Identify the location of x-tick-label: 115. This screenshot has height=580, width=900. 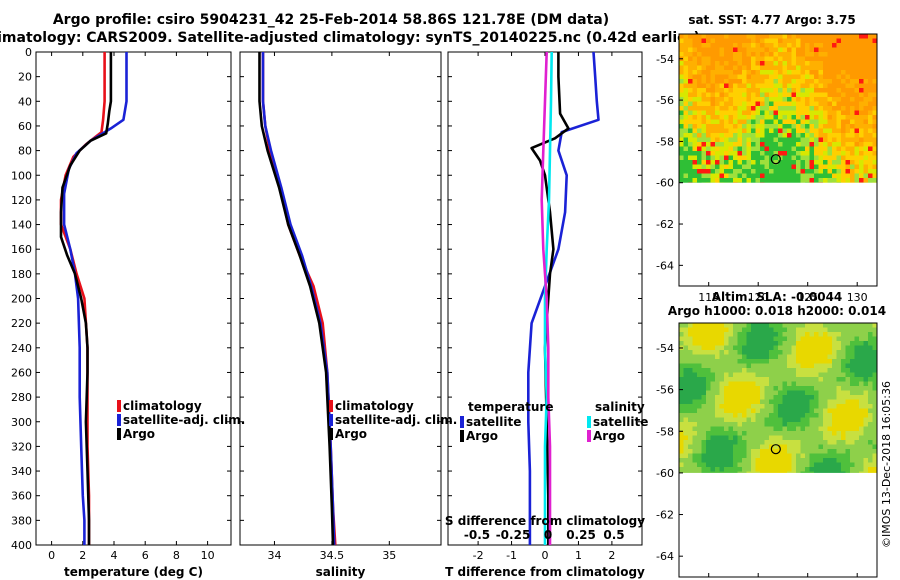
(708, 297).